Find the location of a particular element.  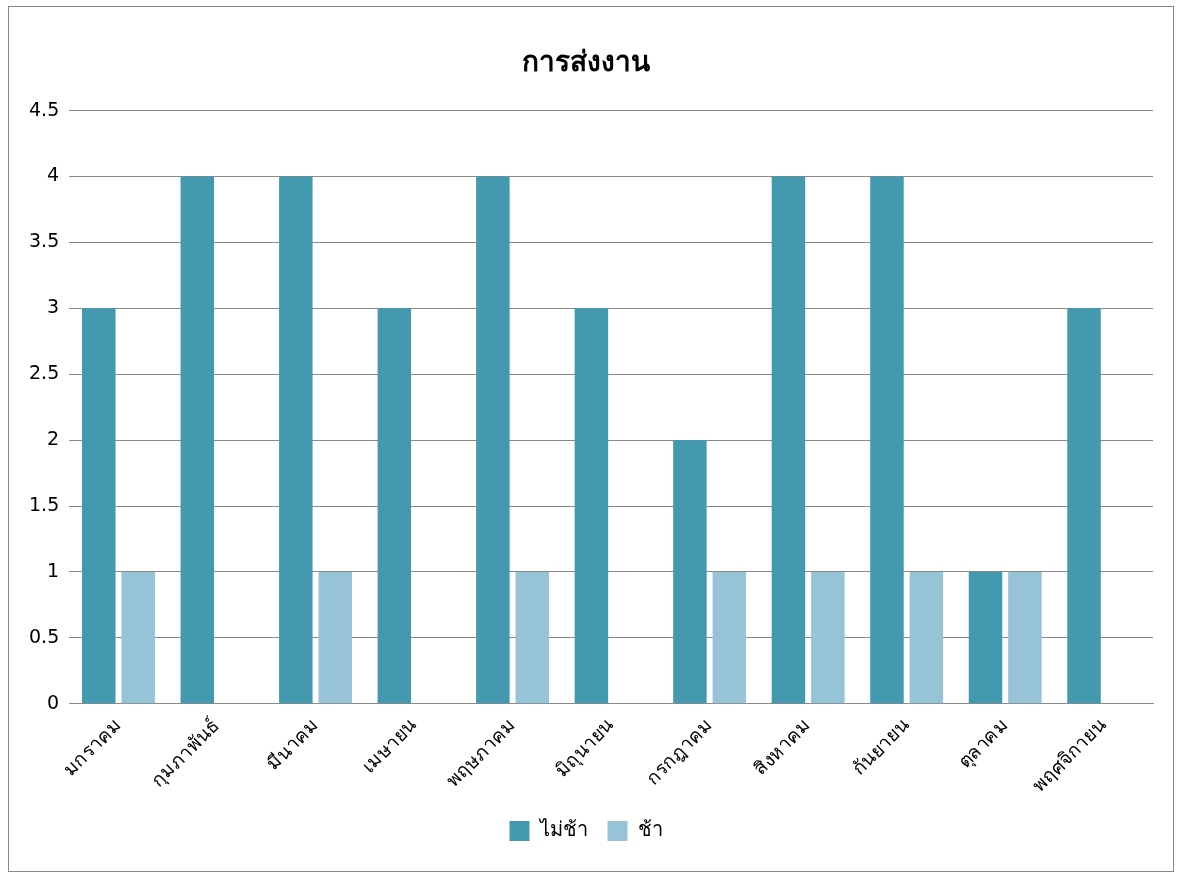

y-tick-label: 1.5 is located at coordinates (44, 503).